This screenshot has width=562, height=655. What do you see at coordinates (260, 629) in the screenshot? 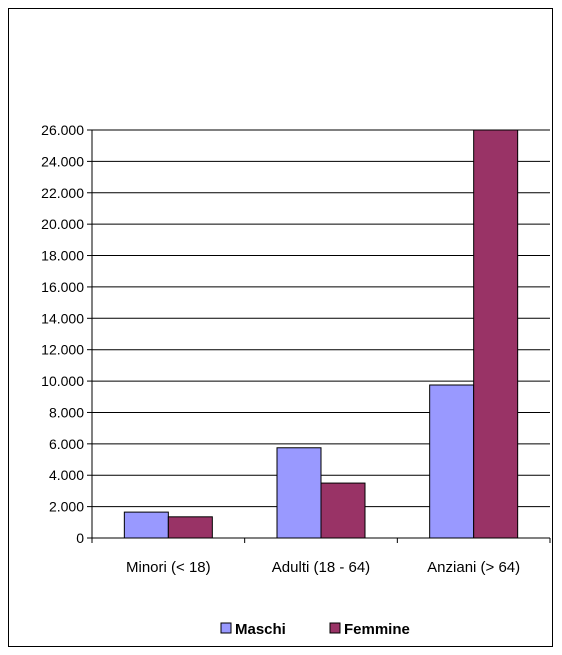
I see `legend-label-maschi: Maschi` at bounding box center [260, 629].